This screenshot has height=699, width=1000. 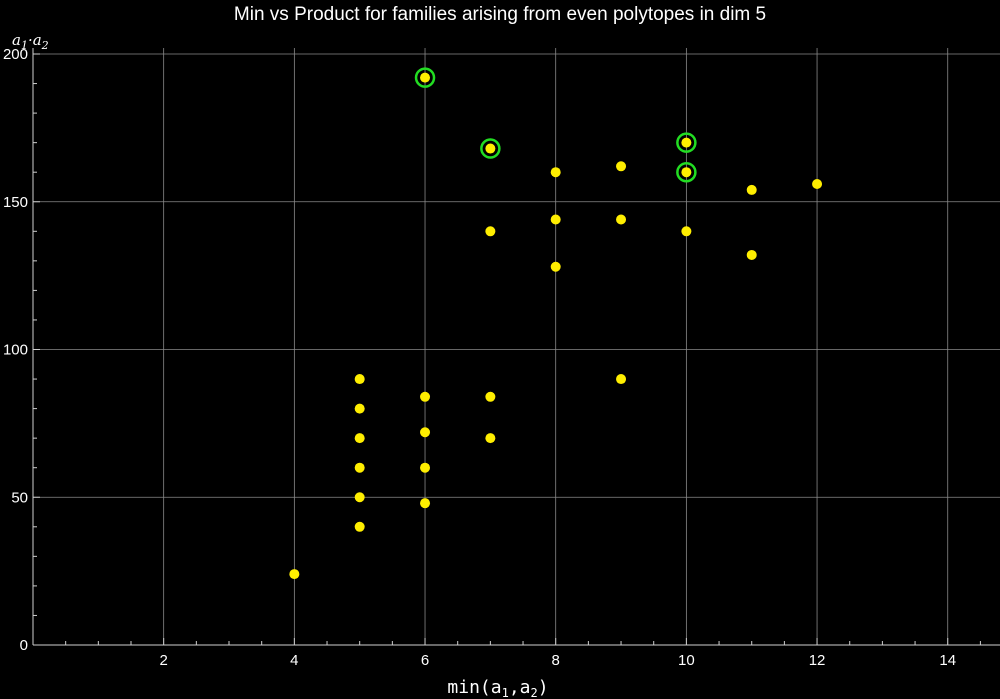 I want to click on y-axis-label: a1·a2, so click(x=30, y=41).